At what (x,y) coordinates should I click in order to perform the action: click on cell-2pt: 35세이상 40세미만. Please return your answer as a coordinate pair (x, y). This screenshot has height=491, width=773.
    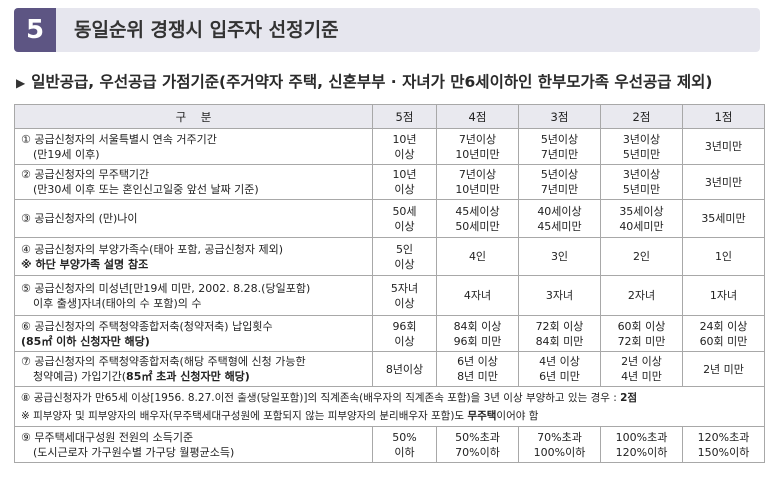
    Looking at the image, I should click on (641, 218).